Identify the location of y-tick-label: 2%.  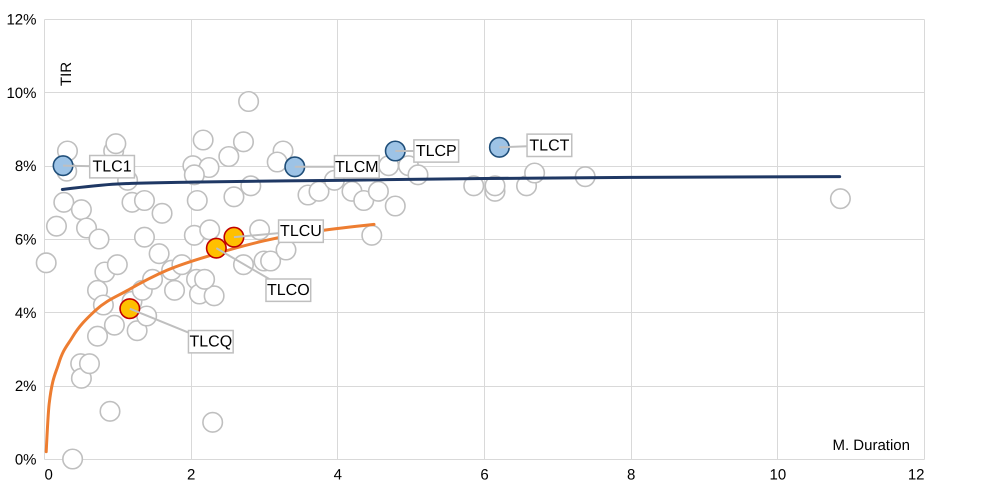
(25, 387).